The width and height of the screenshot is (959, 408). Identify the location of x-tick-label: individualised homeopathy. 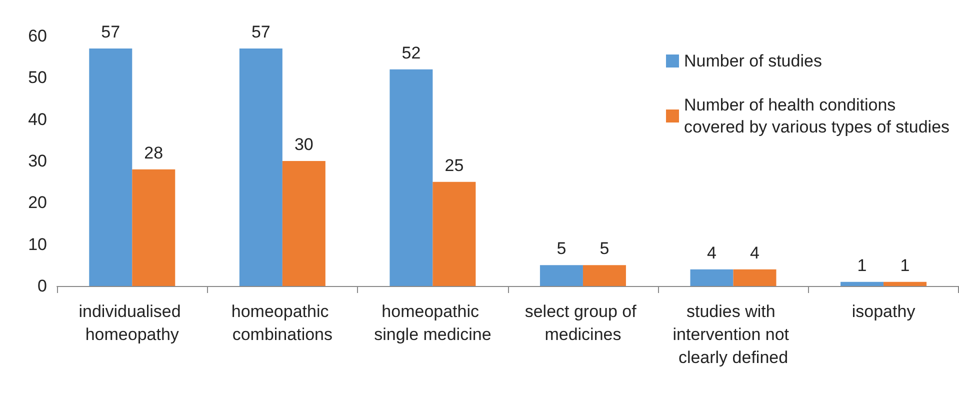
(132, 323).